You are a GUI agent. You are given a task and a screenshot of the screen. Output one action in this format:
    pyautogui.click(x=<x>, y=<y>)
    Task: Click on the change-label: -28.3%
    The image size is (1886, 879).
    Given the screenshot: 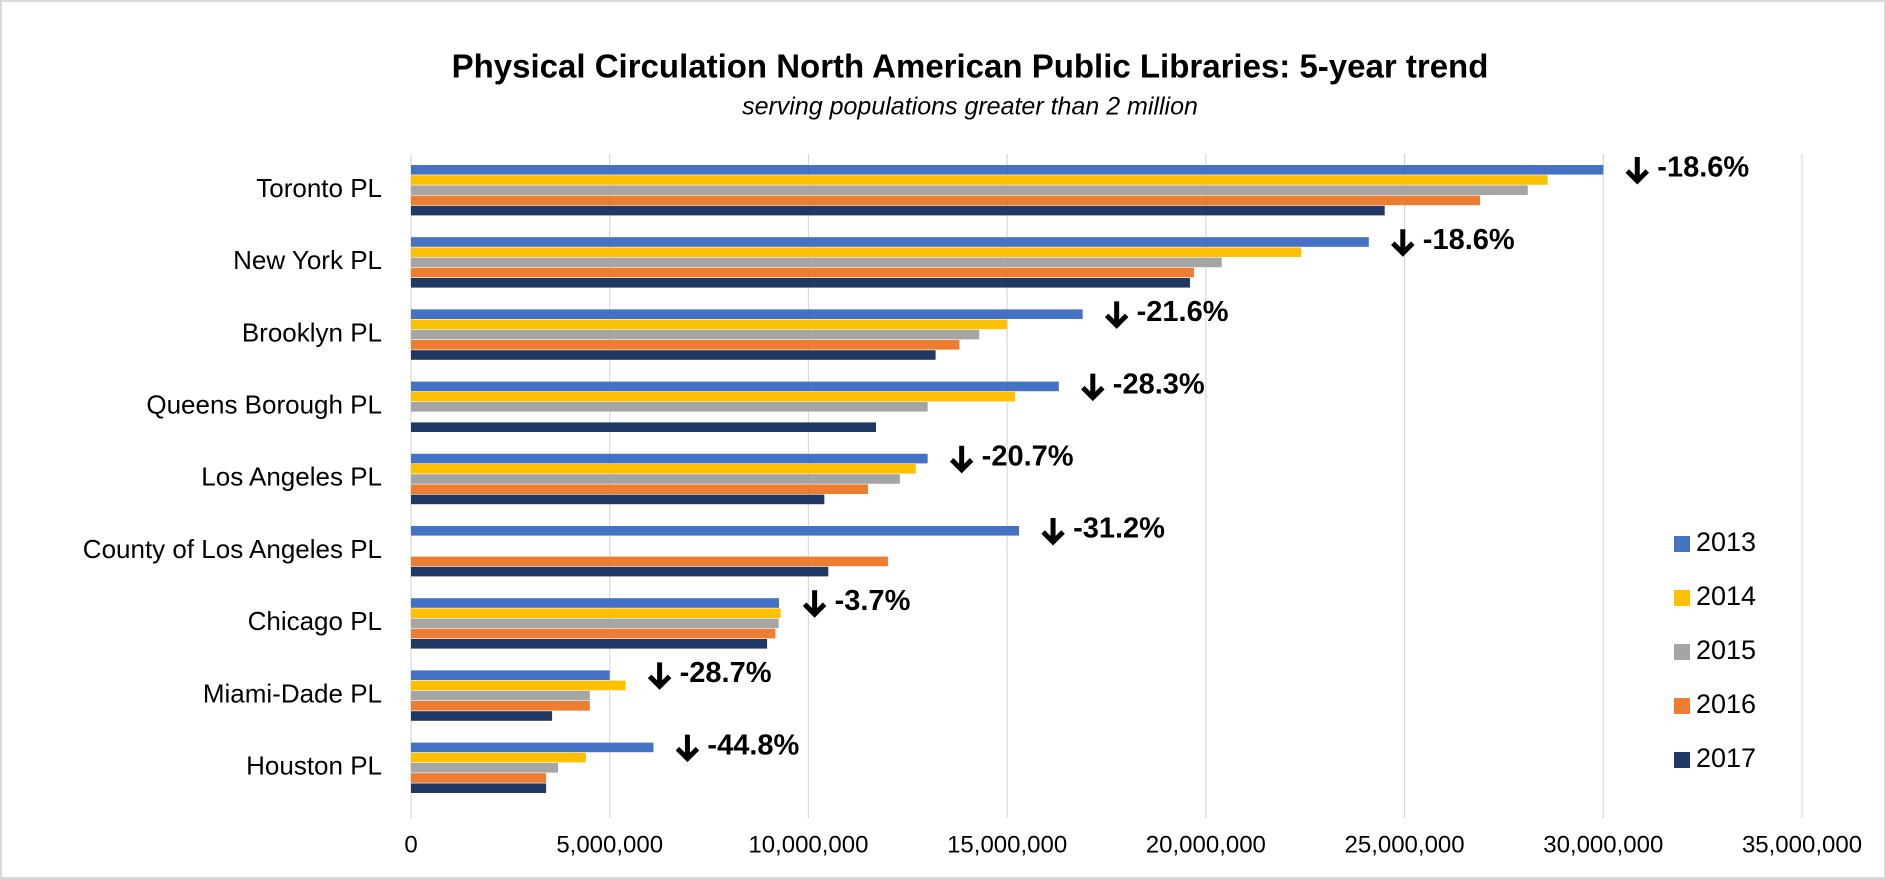 What is the action you would take?
    pyautogui.click(x=1159, y=384)
    